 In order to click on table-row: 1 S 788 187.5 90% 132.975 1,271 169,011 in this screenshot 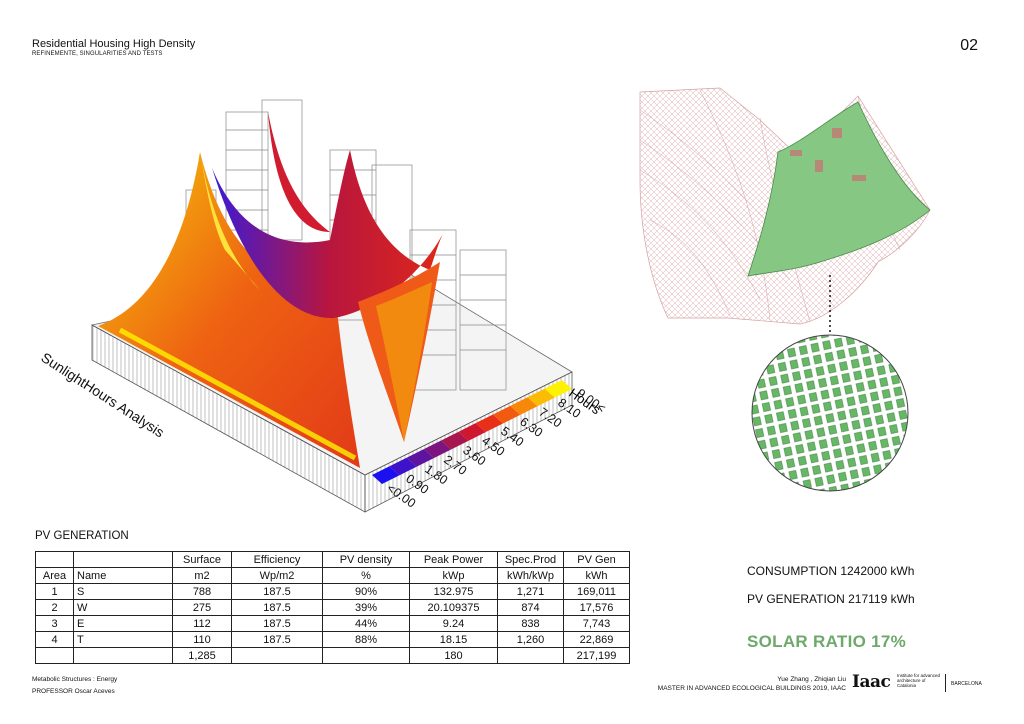, I will do `click(332, 591)`.